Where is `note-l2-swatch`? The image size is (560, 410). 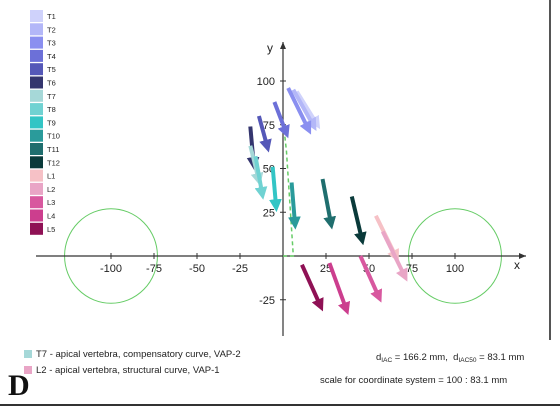 note-l2-swatch is located at coordinates (28, 370).